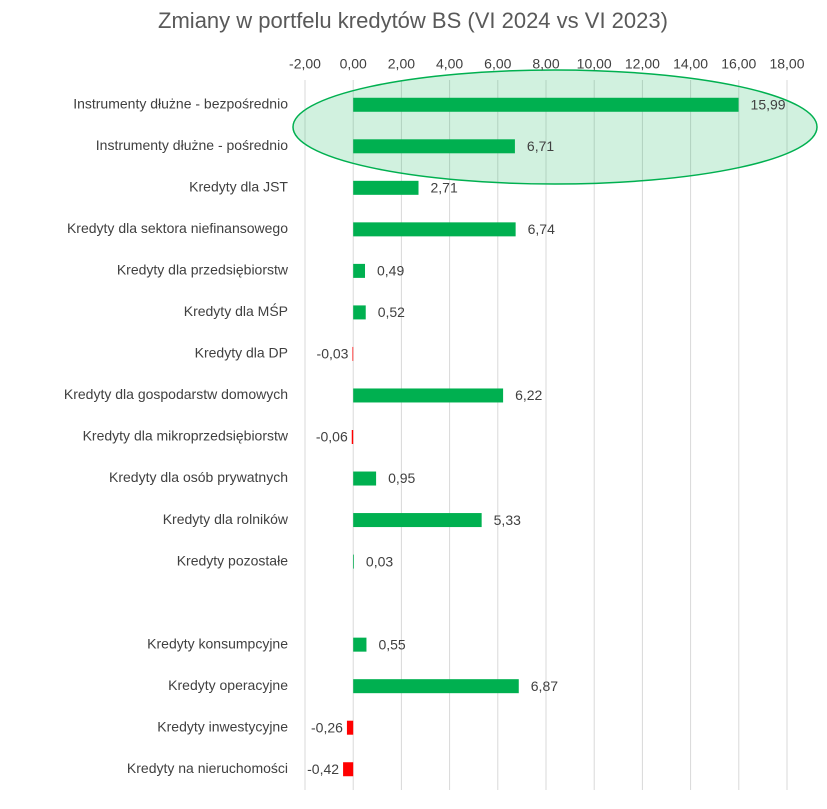 The image size is (827, 809). I want to click on y-tick-label: Kredyty dla JST, so click(238, 187).